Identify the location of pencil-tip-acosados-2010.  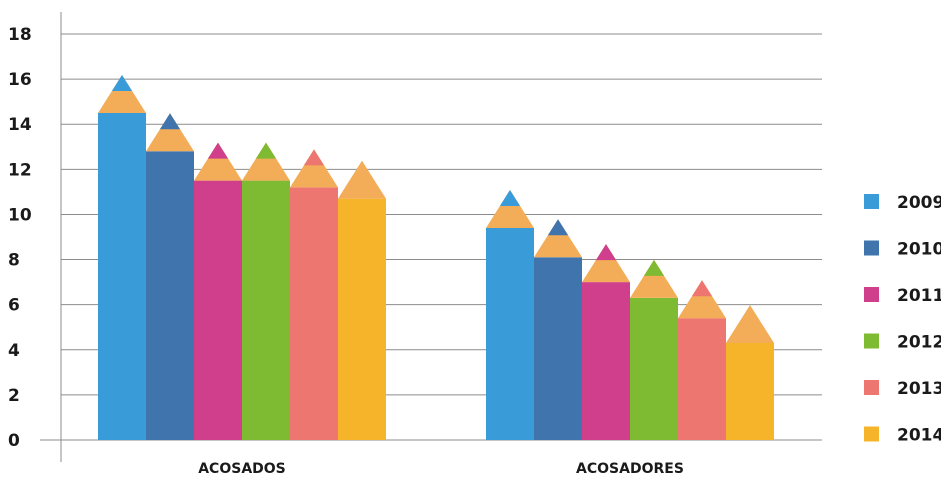
(170, 132).